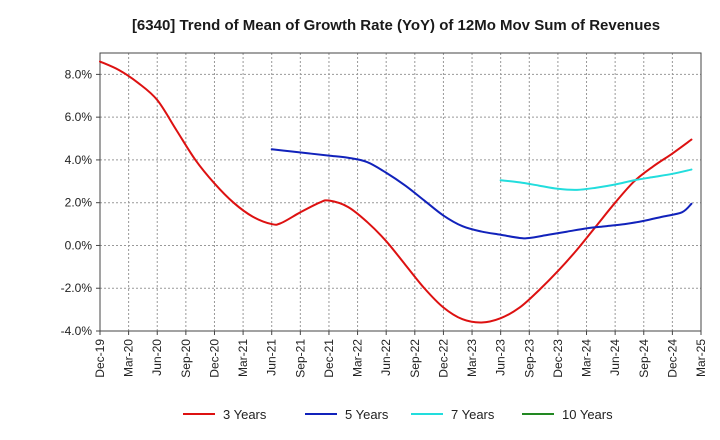 The height and width of the screenshot is (440, 720). Describe the element at coordinates (443, 358) in the screenshot. I see `x-tick-label: Dec-22` at that location.